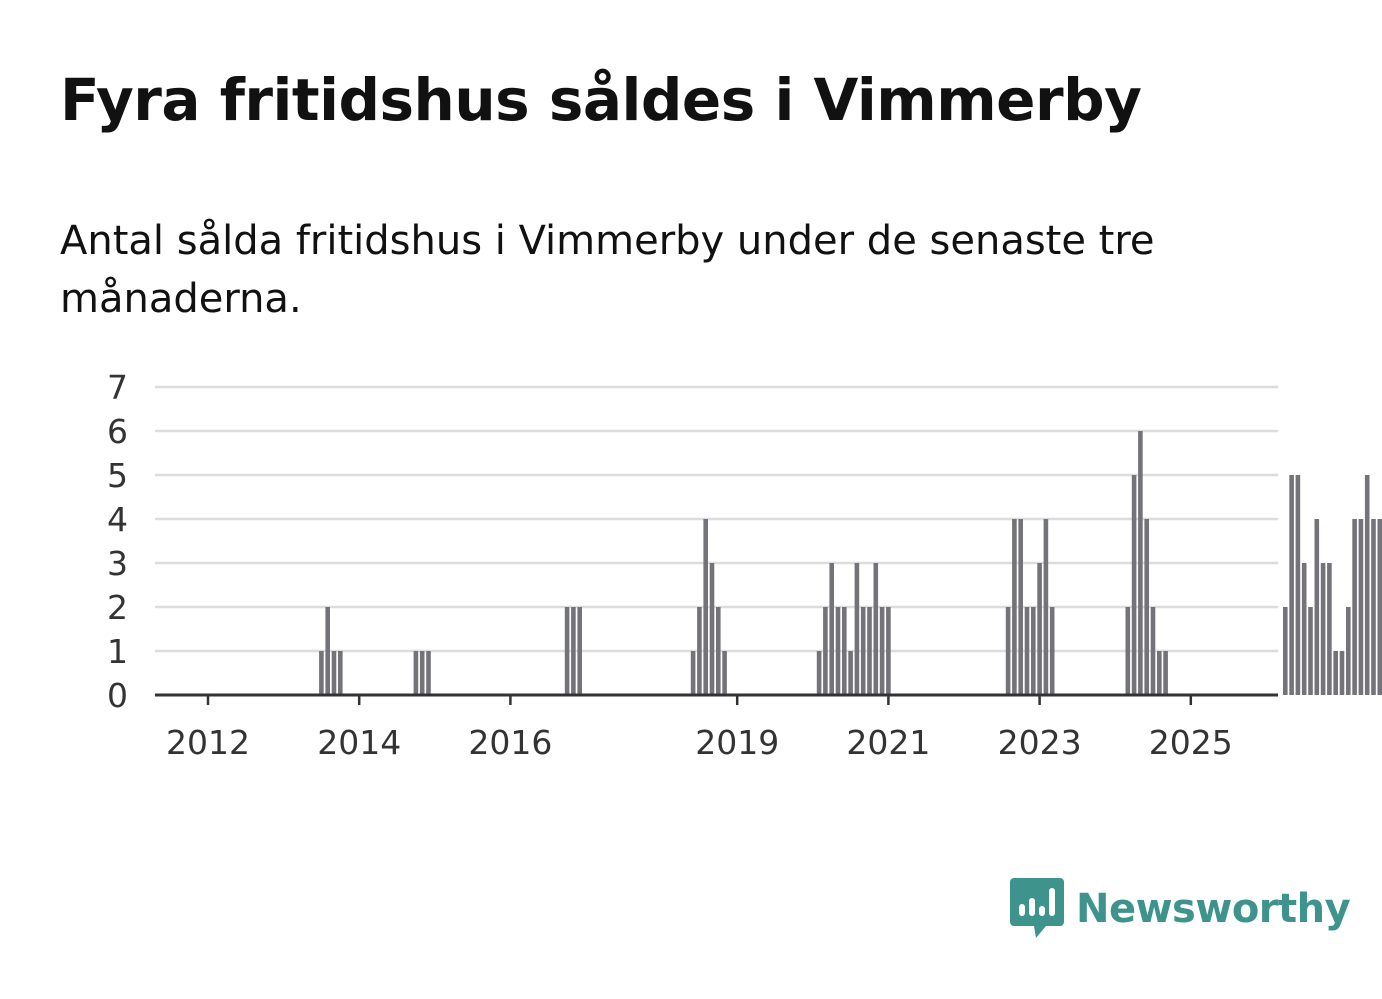 The image size is (1382, 999). Describe the element at coordinates (1037, 908) in the screenshot. I see `newsworthy-logo-icon` at that location.